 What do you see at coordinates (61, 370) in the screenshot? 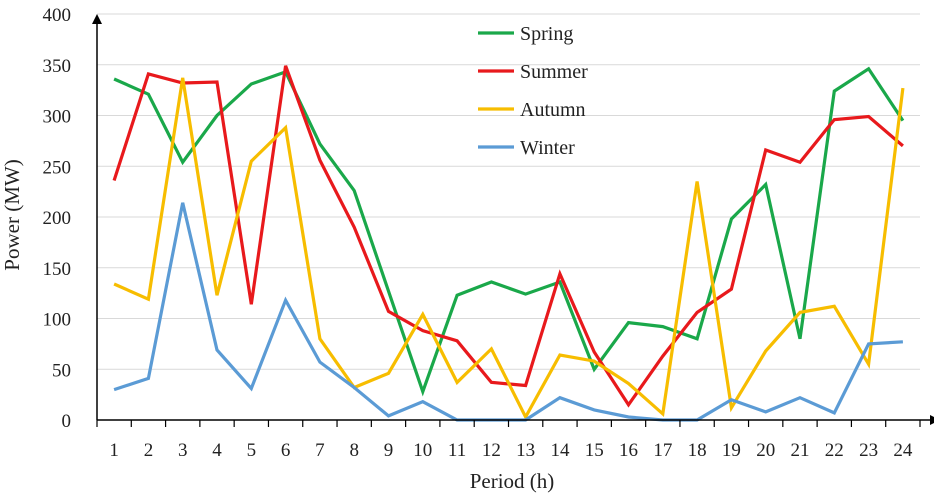
I see `y-tick-label: 50` at bounding box center [61, 370].